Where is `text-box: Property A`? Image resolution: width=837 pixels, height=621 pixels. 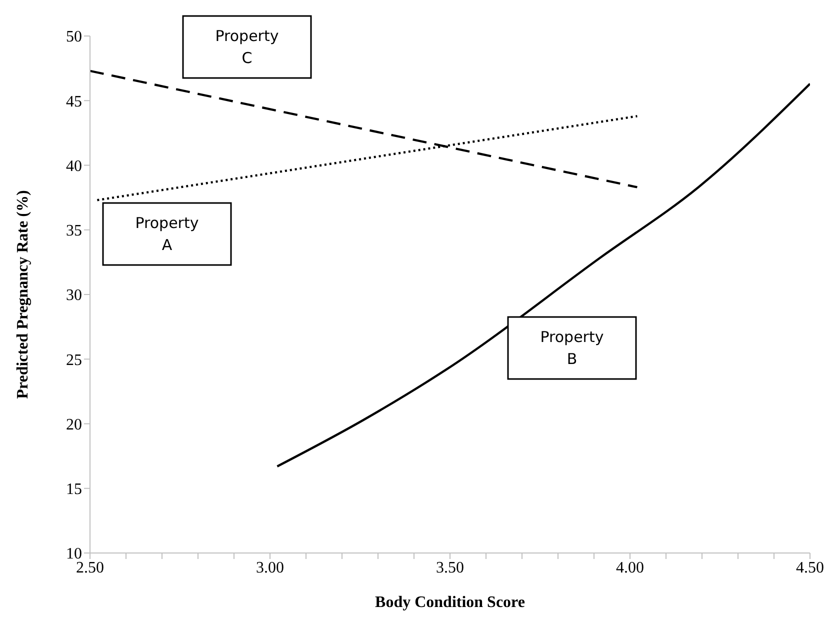 text-box: Property A is located at coordinates (167, 234).